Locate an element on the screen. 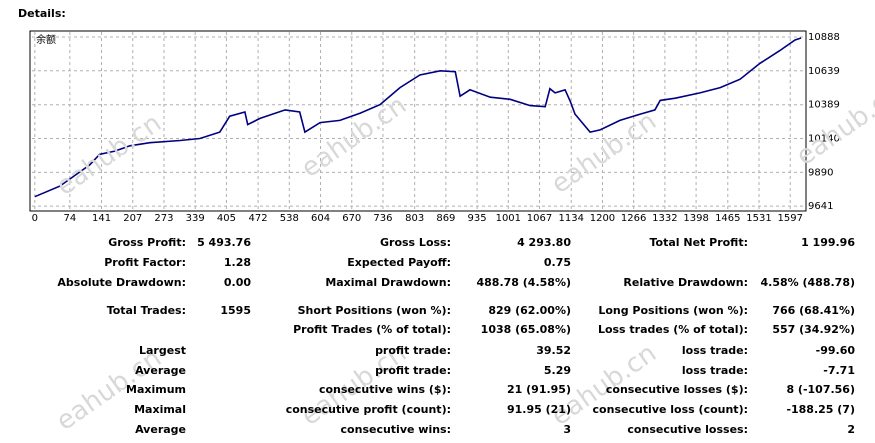 This screenshot has width=875, height=443. stat-label: Total Net Profit: is located at coordinates (699, 242).